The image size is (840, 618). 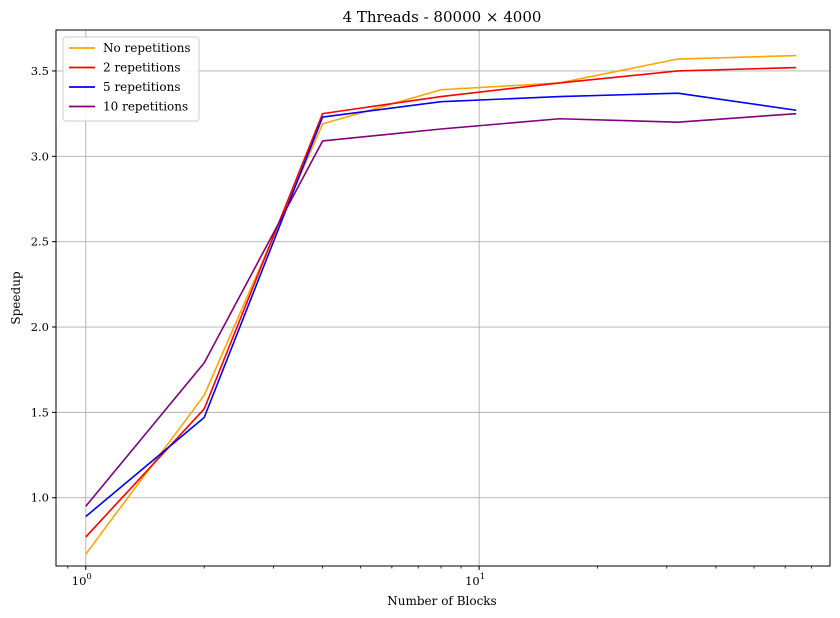 What do you see at coordinates (142, 68) in the screenshot?
I see `legend-label: 2 repetitions` at bounding box center [142, 68].